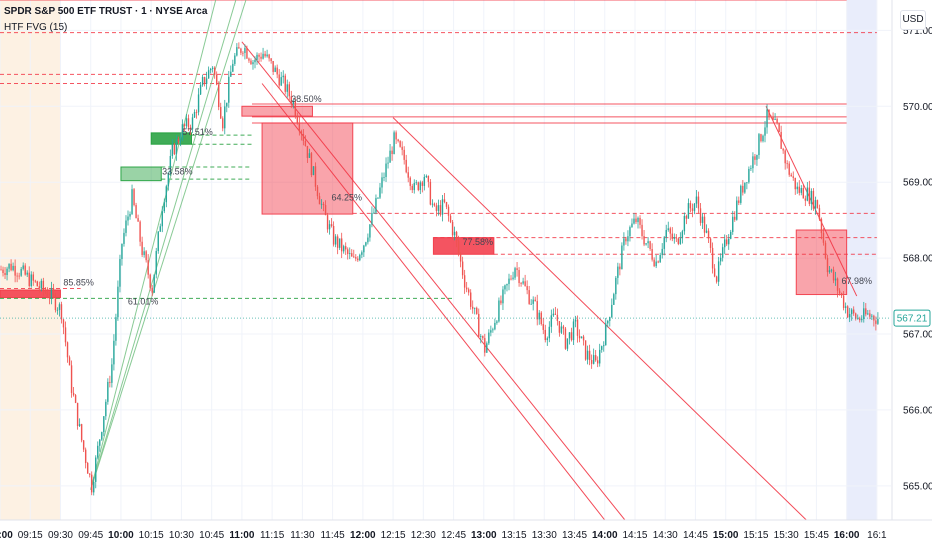  What do you see at coordinates (211, 535) in the screenshot?
I see `time-tick-label: 10:45` at bounding box center [211, 535].